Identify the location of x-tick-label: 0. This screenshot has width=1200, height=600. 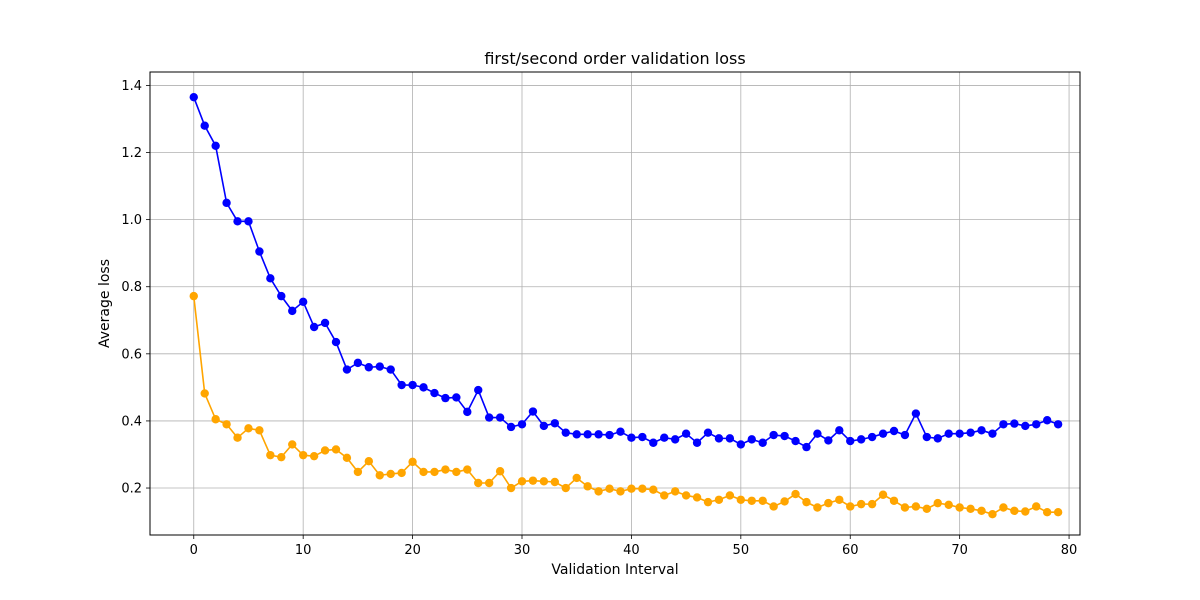
(194, 550).